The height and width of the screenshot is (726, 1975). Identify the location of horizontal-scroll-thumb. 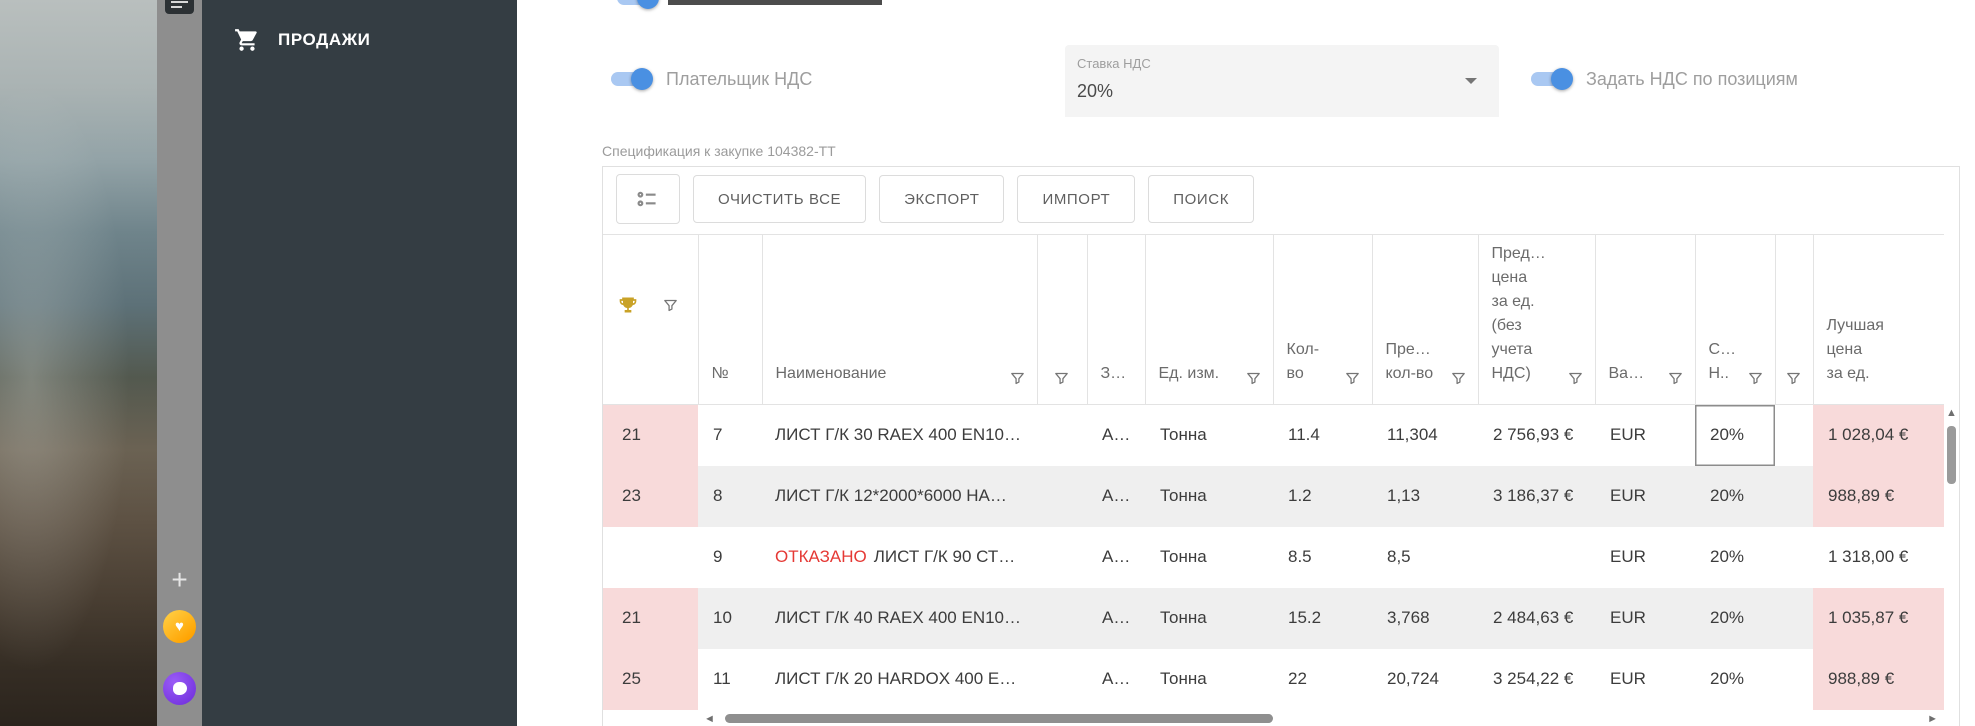
(999, 718).